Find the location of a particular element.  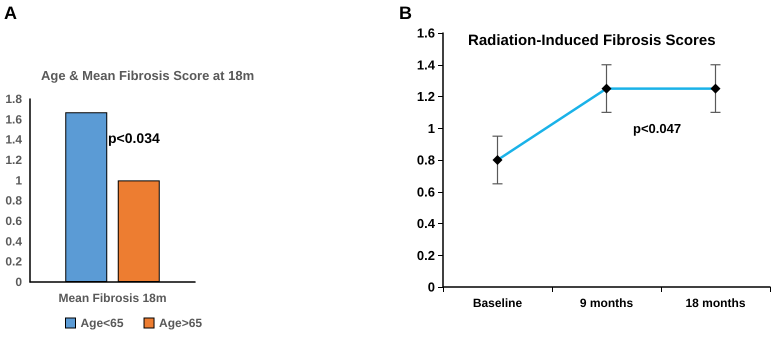

text: B is located at coordinates (405, 13).